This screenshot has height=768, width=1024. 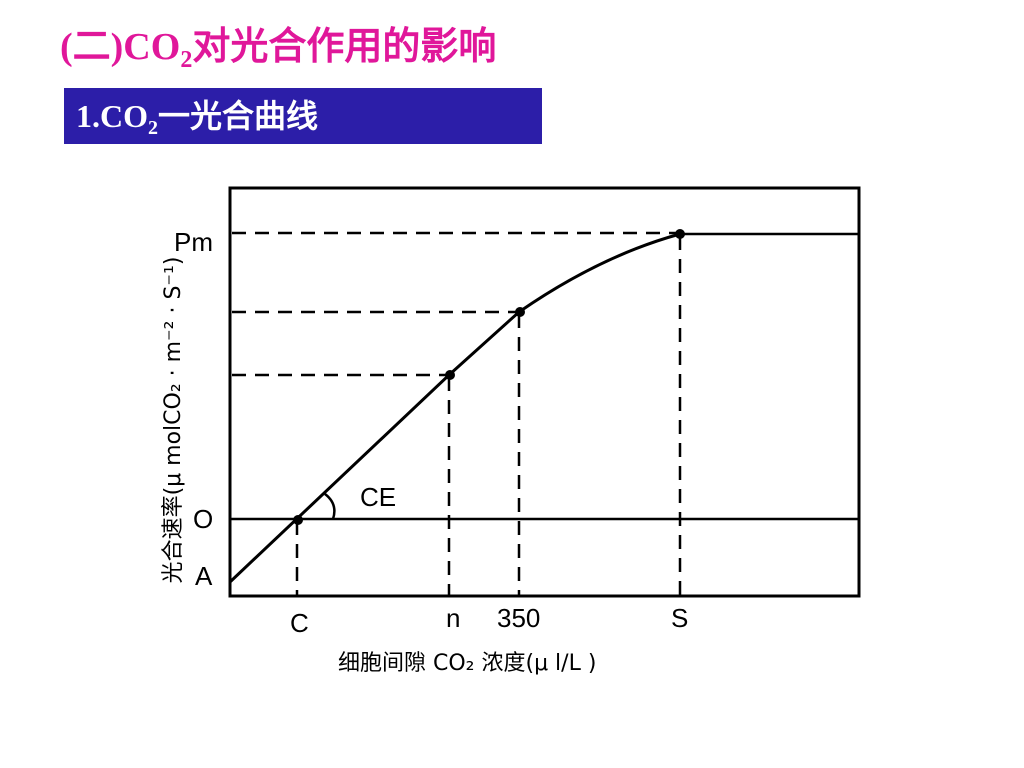 What do you see at coordinates (120, 47) in the screenshot?
I see `title-prefix: (二)CO` at bounding box center [120, 47].